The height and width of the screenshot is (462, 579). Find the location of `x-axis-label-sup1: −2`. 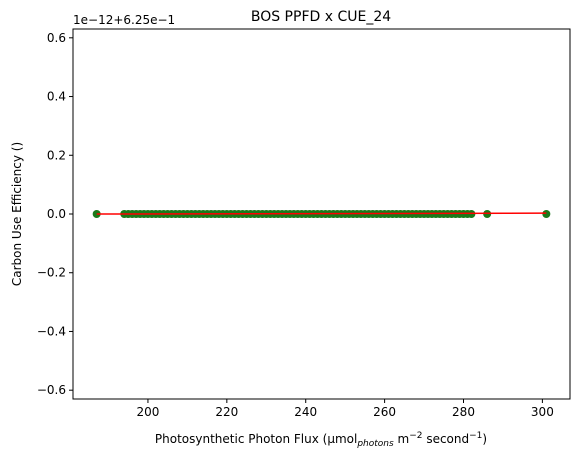

x-axis-label-sup1: −2 is located at coordinates (415, 436).